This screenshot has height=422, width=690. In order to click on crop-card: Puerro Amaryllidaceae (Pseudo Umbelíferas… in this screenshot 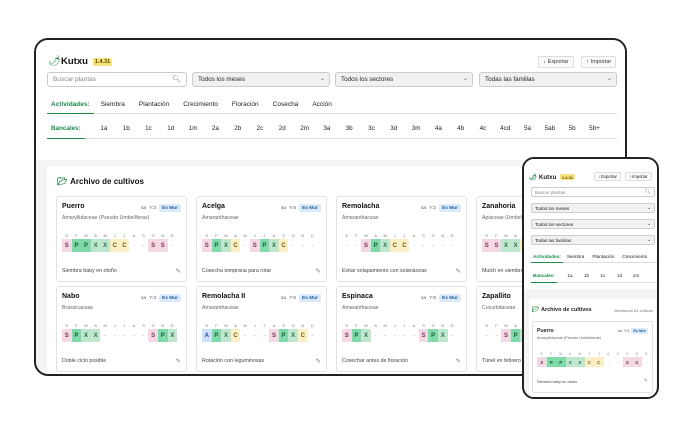, I will do `click(121, 239)`.